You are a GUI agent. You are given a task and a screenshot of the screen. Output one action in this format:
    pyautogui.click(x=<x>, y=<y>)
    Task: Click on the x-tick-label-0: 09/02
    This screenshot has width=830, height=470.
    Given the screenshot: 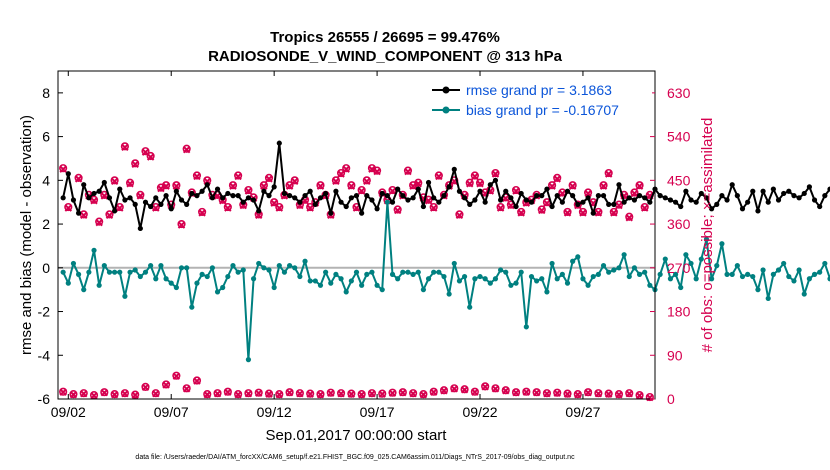 What is the action you would take?
    pyautogui.click(x=68, y=412)
    